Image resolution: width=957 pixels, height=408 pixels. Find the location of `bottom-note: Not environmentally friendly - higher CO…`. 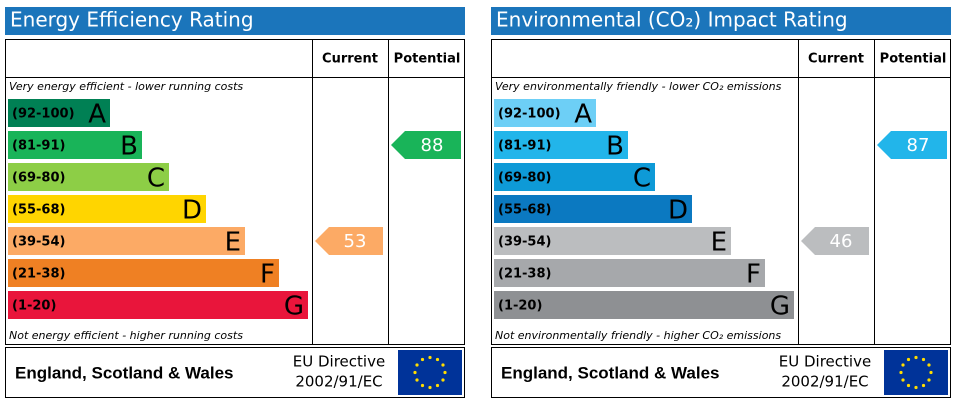

bottom-note: Not environmentally friendly - higher CO… is located at coordinates (638, 335).